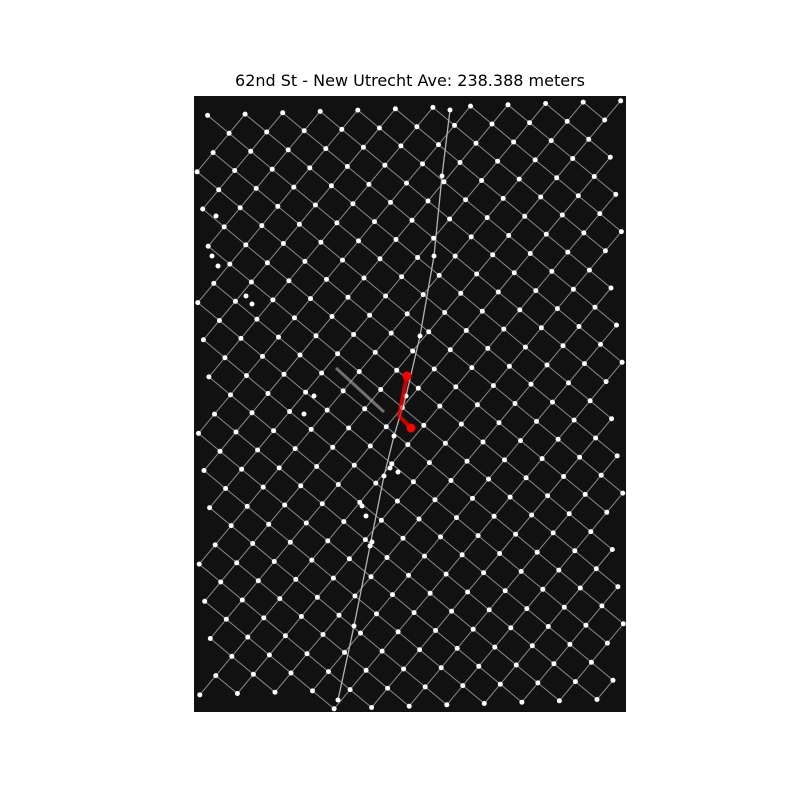 Image resolution: width=800 pixels, height=800 pixels. I want to click on route-origin-marker, so click(407, 376).